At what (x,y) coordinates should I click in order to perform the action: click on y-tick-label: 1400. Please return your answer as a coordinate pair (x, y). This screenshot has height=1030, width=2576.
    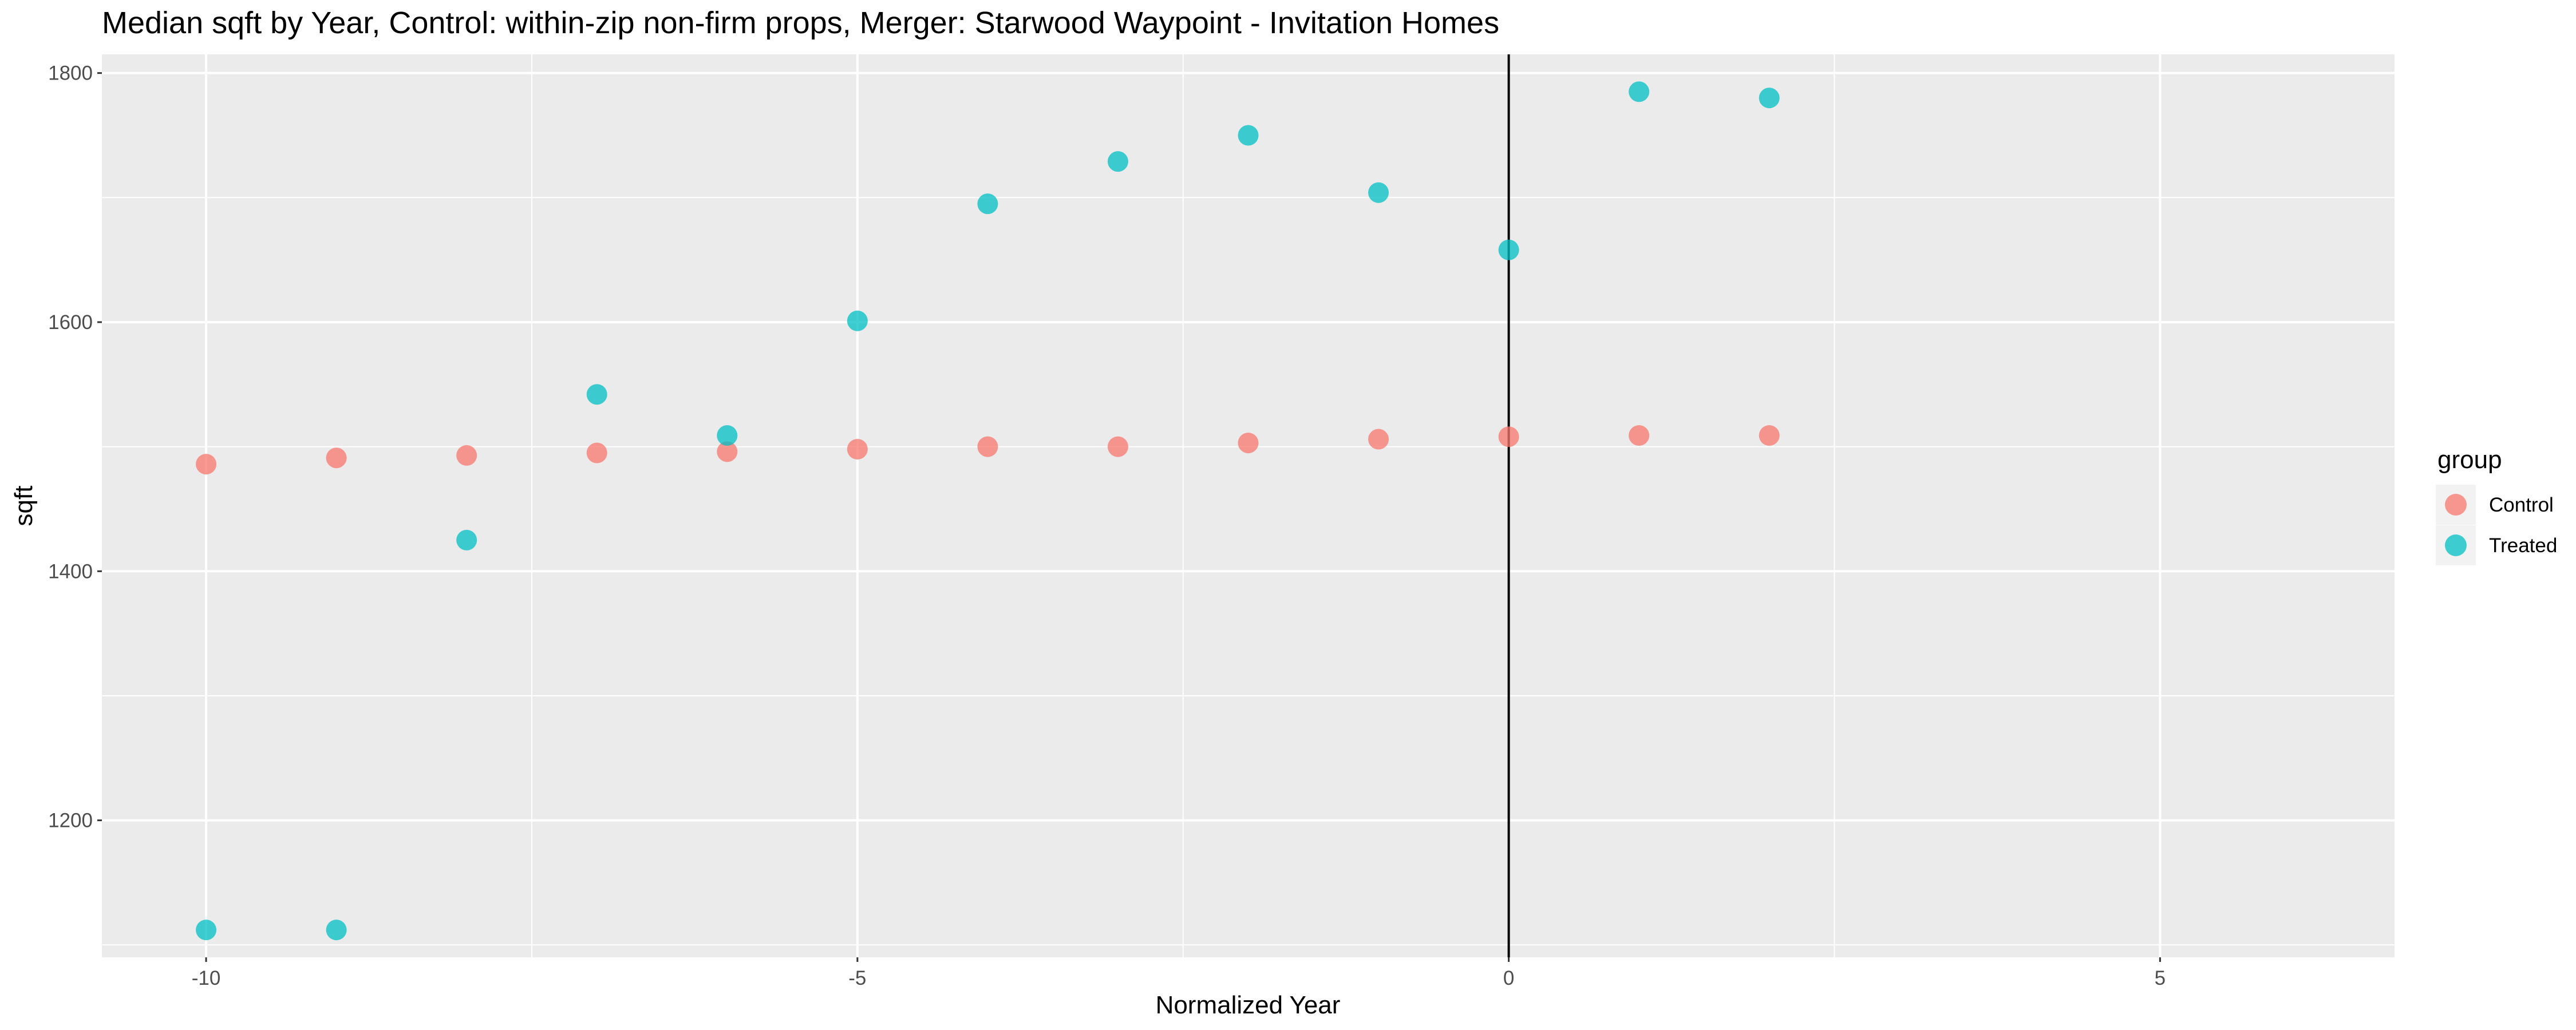
    Looking at the image, I should click on (70, 571).